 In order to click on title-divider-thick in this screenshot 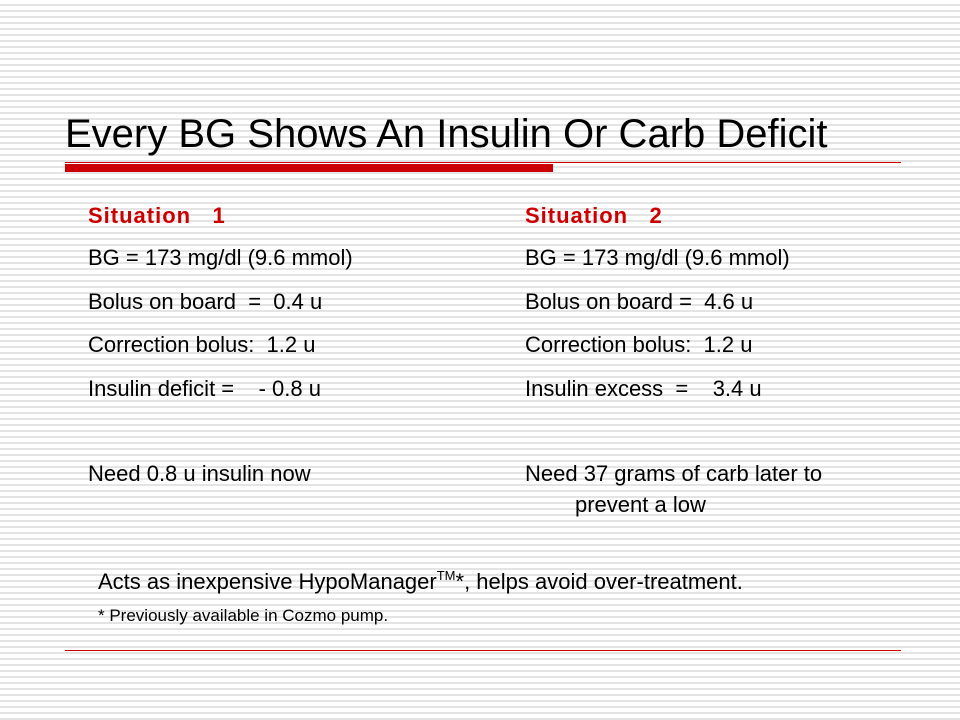, I will do `click(309, 168)`.